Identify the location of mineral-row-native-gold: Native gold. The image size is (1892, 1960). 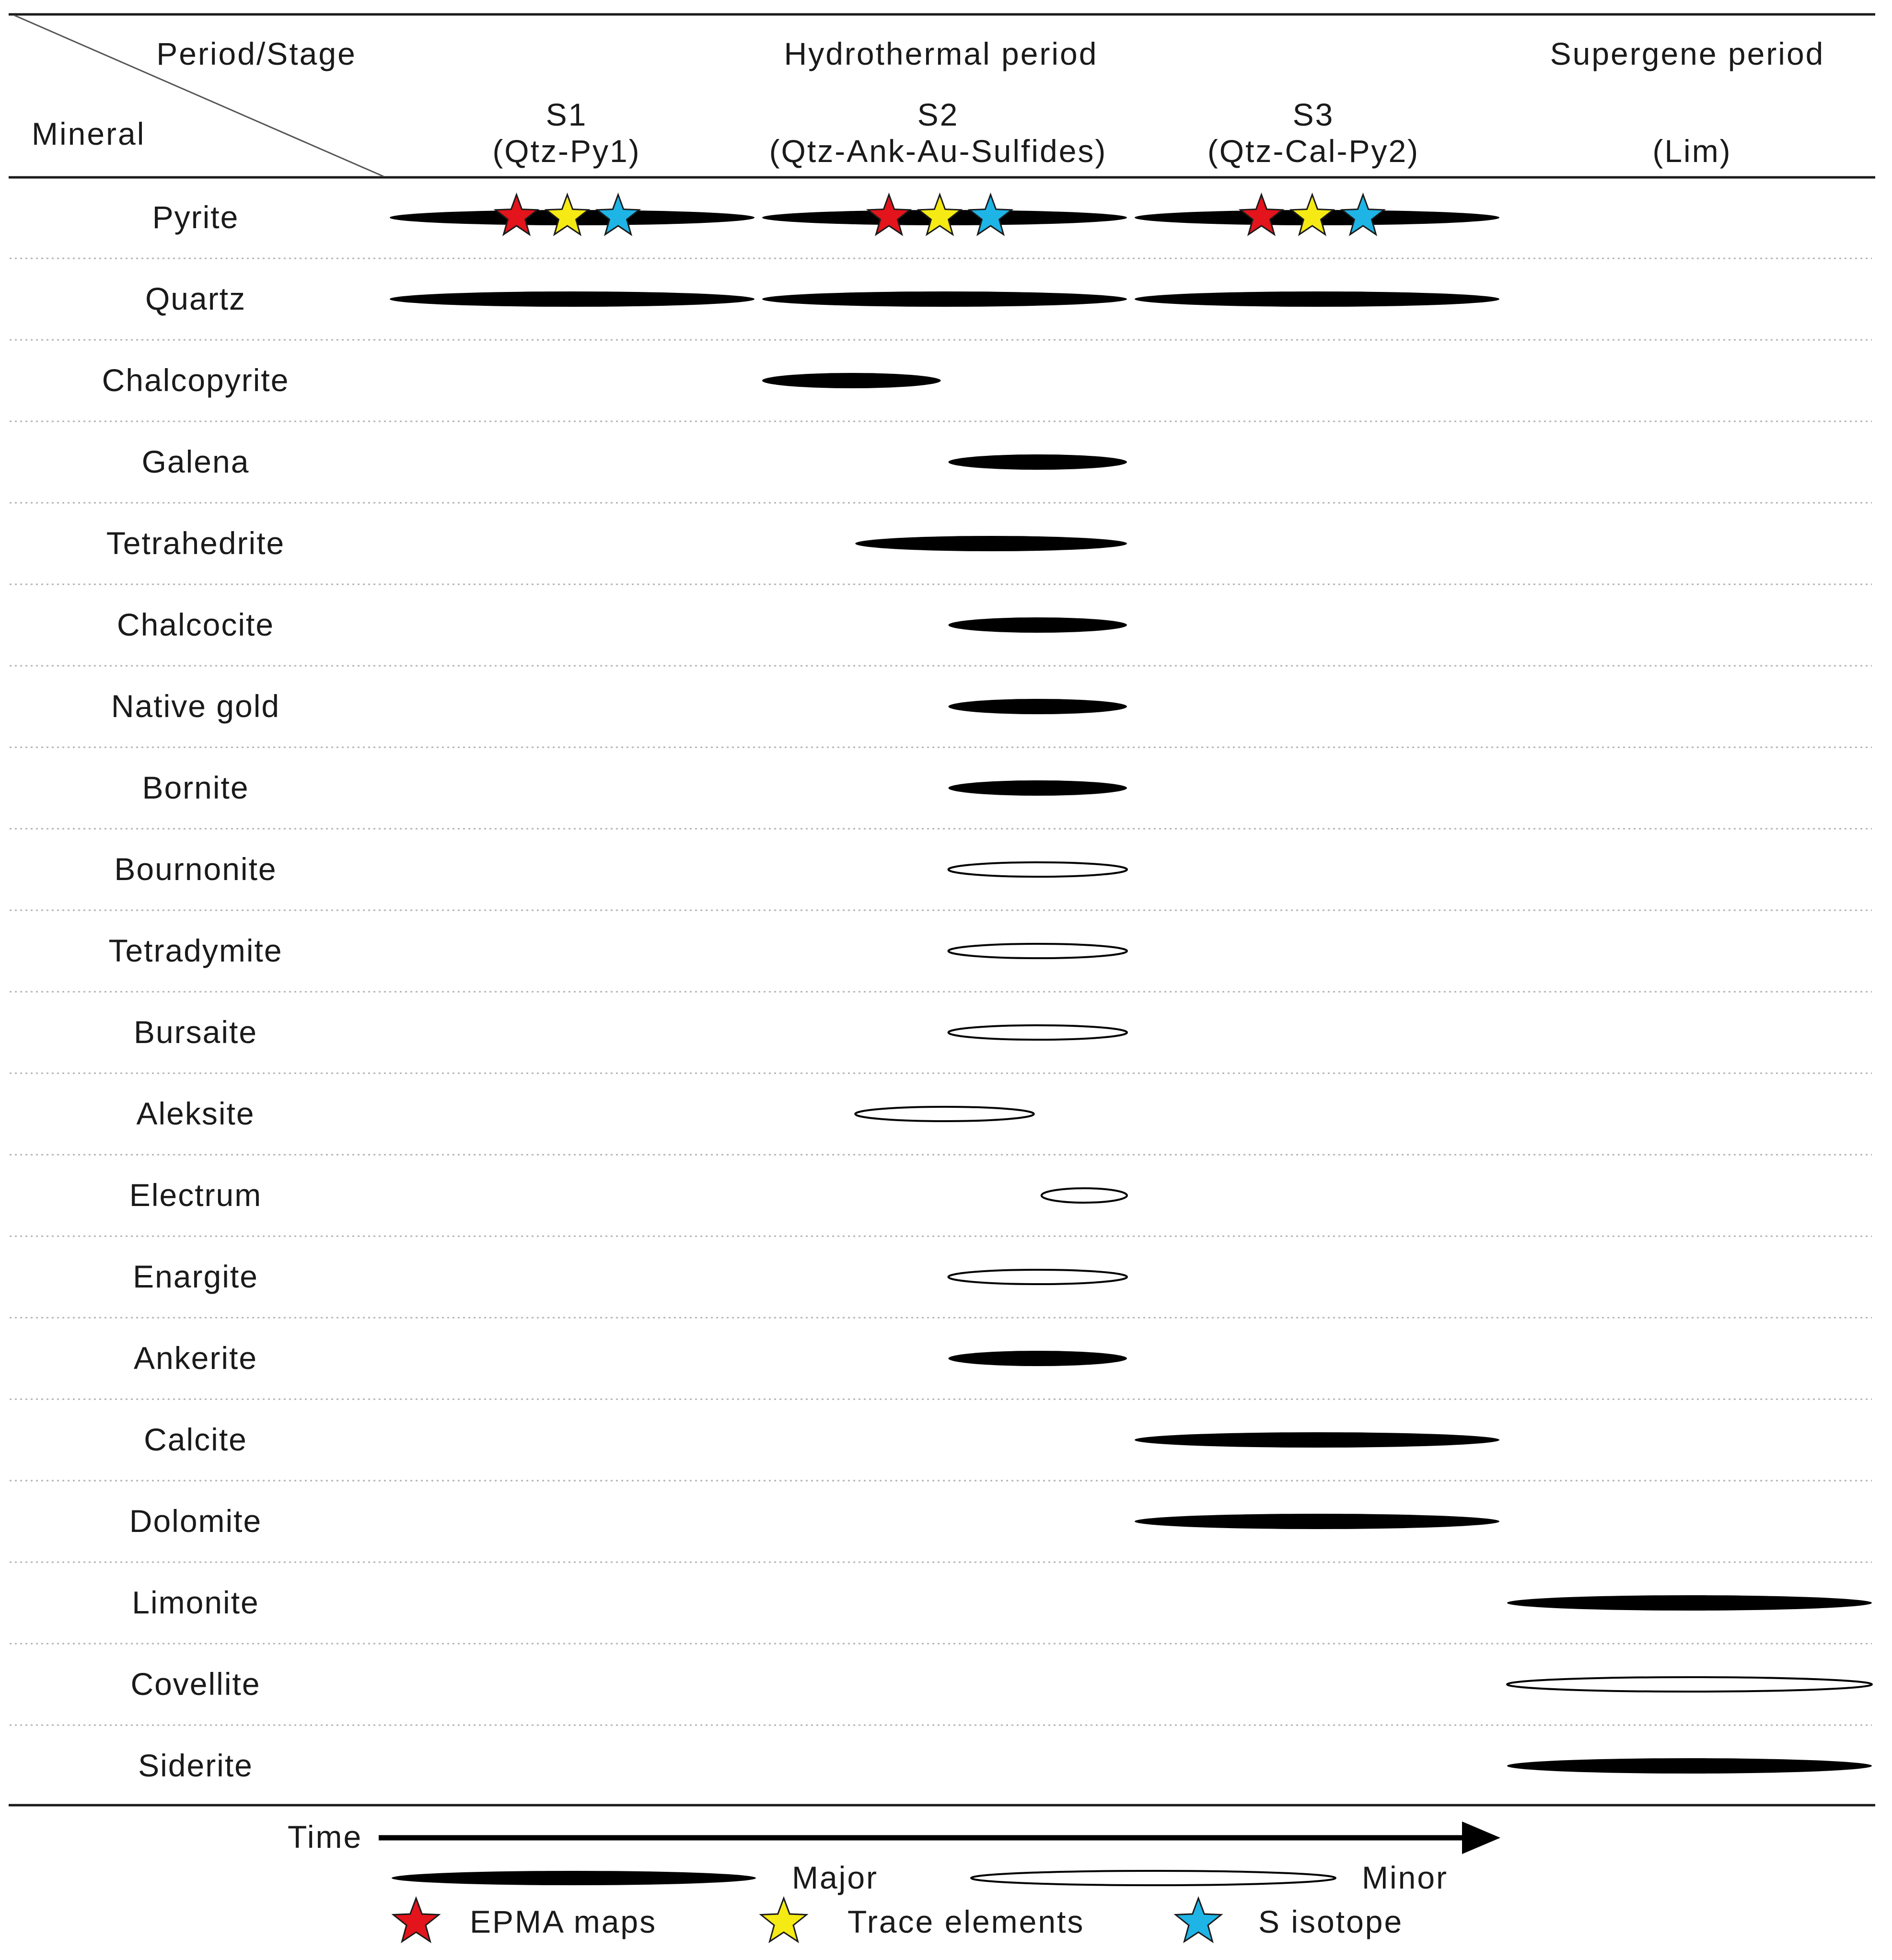
(941, 718).